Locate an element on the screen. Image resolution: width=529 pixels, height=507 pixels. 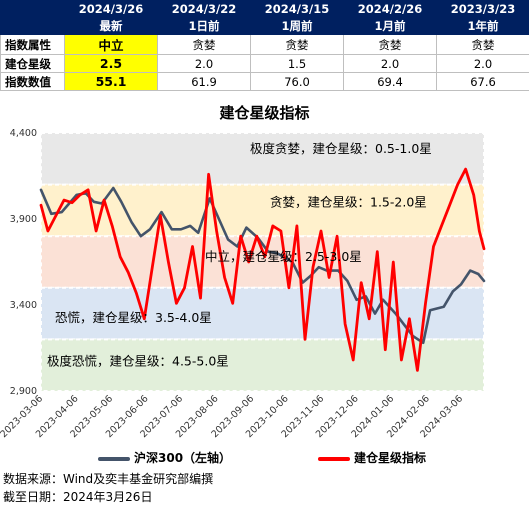
y-tick-label: 4,400 is located at coordinates (23, 133).